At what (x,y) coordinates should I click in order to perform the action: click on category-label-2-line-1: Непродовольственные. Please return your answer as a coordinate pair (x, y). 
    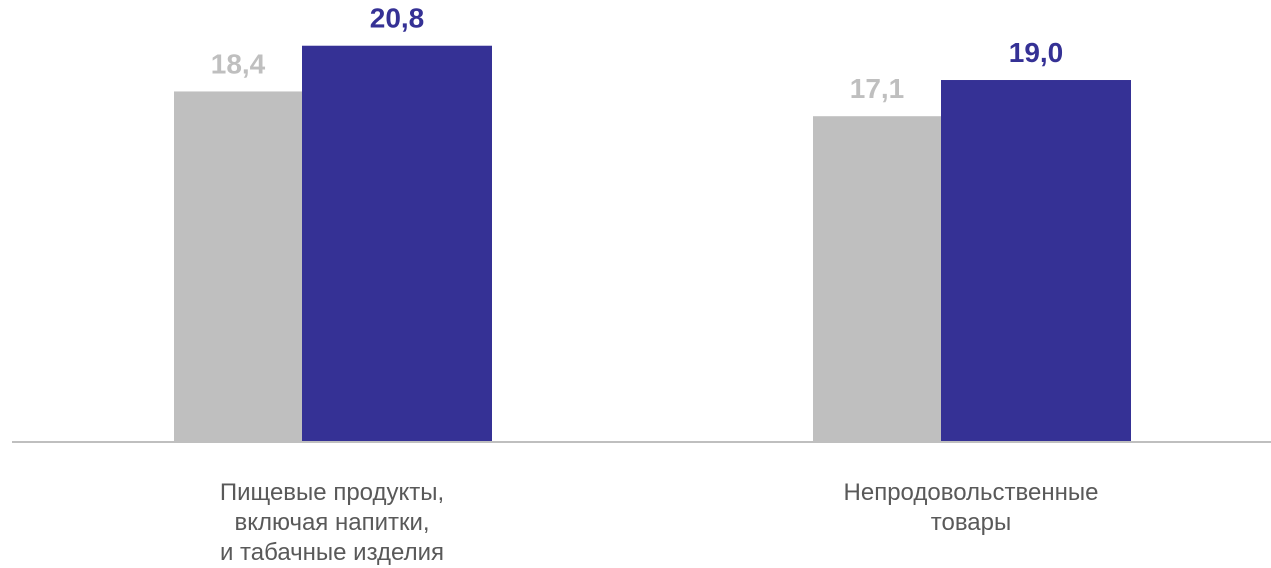
    Looking at the image, I should click on (971, 492).